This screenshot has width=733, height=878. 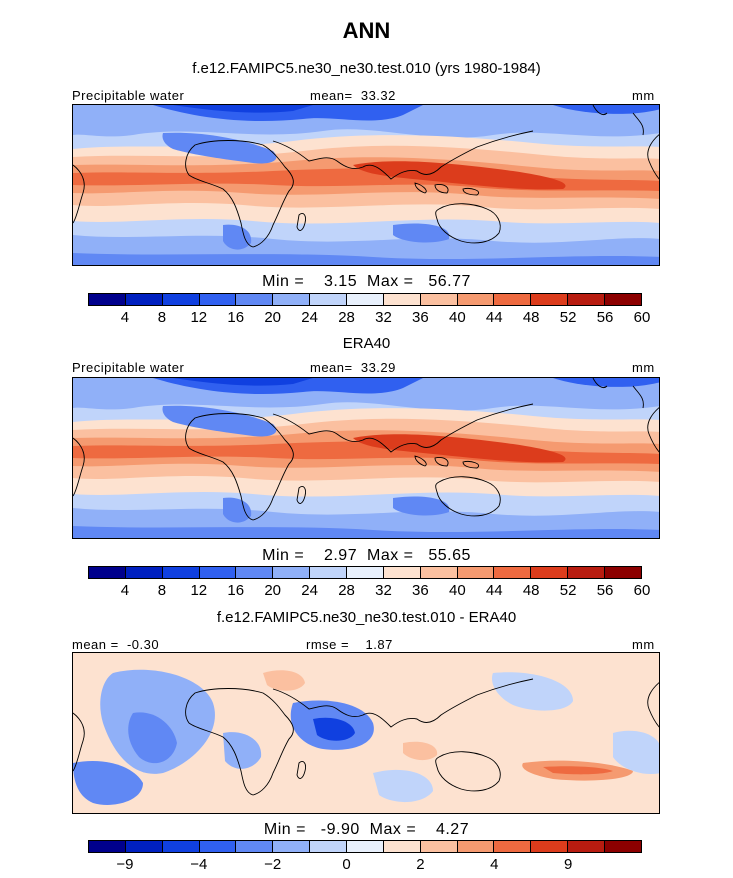 What do you see at coordinates (128, 367) in the screenshot?
I see `panel-2-variable-label: Precipitable water` at bounding box center [128, 367].